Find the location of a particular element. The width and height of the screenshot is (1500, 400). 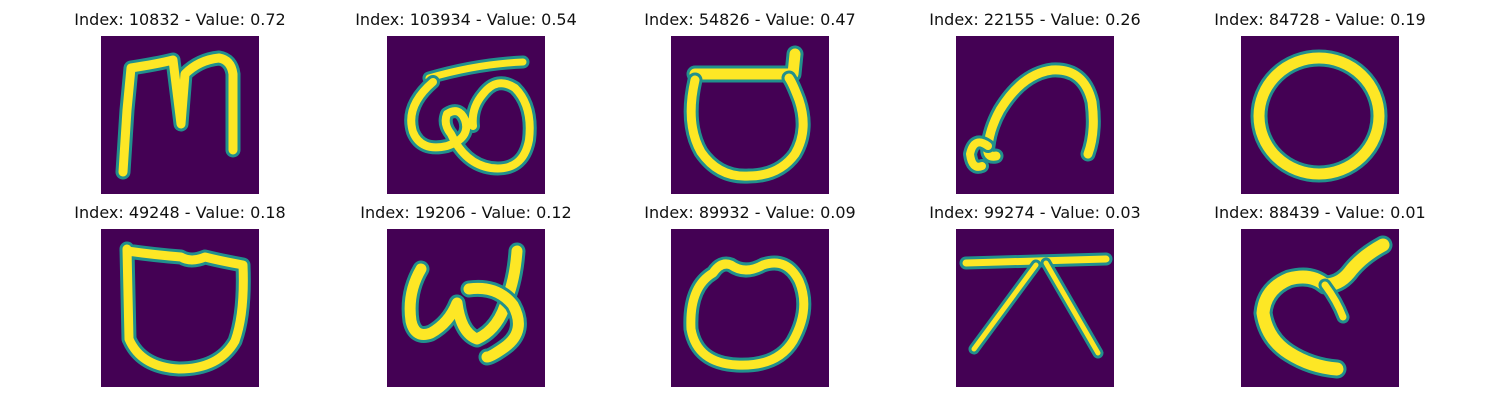

panel-title: Index: 19206 - Value: 0.12 is located at coordinates (466, 212).